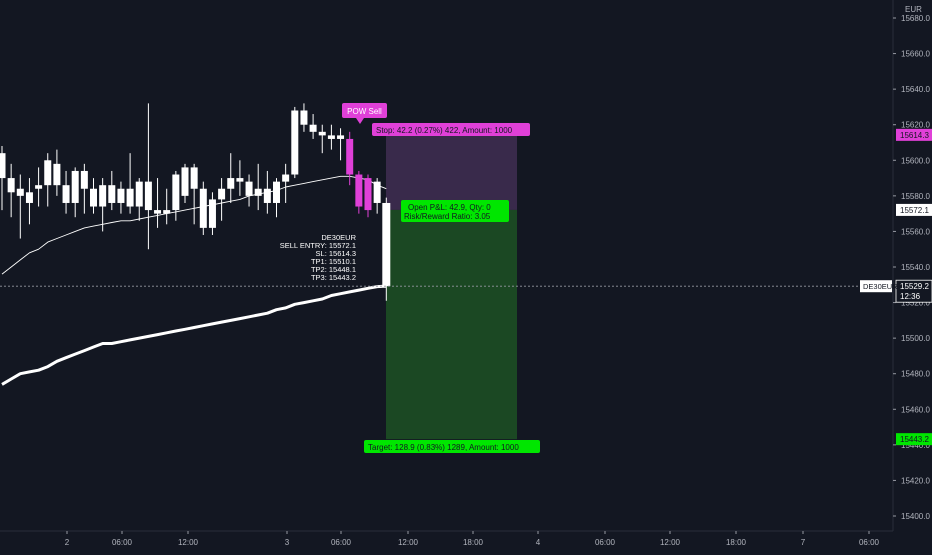  Describe the element at coordinates (915, 267) in the screenshot. I see `y-tick-label: 15540.0` at that location.